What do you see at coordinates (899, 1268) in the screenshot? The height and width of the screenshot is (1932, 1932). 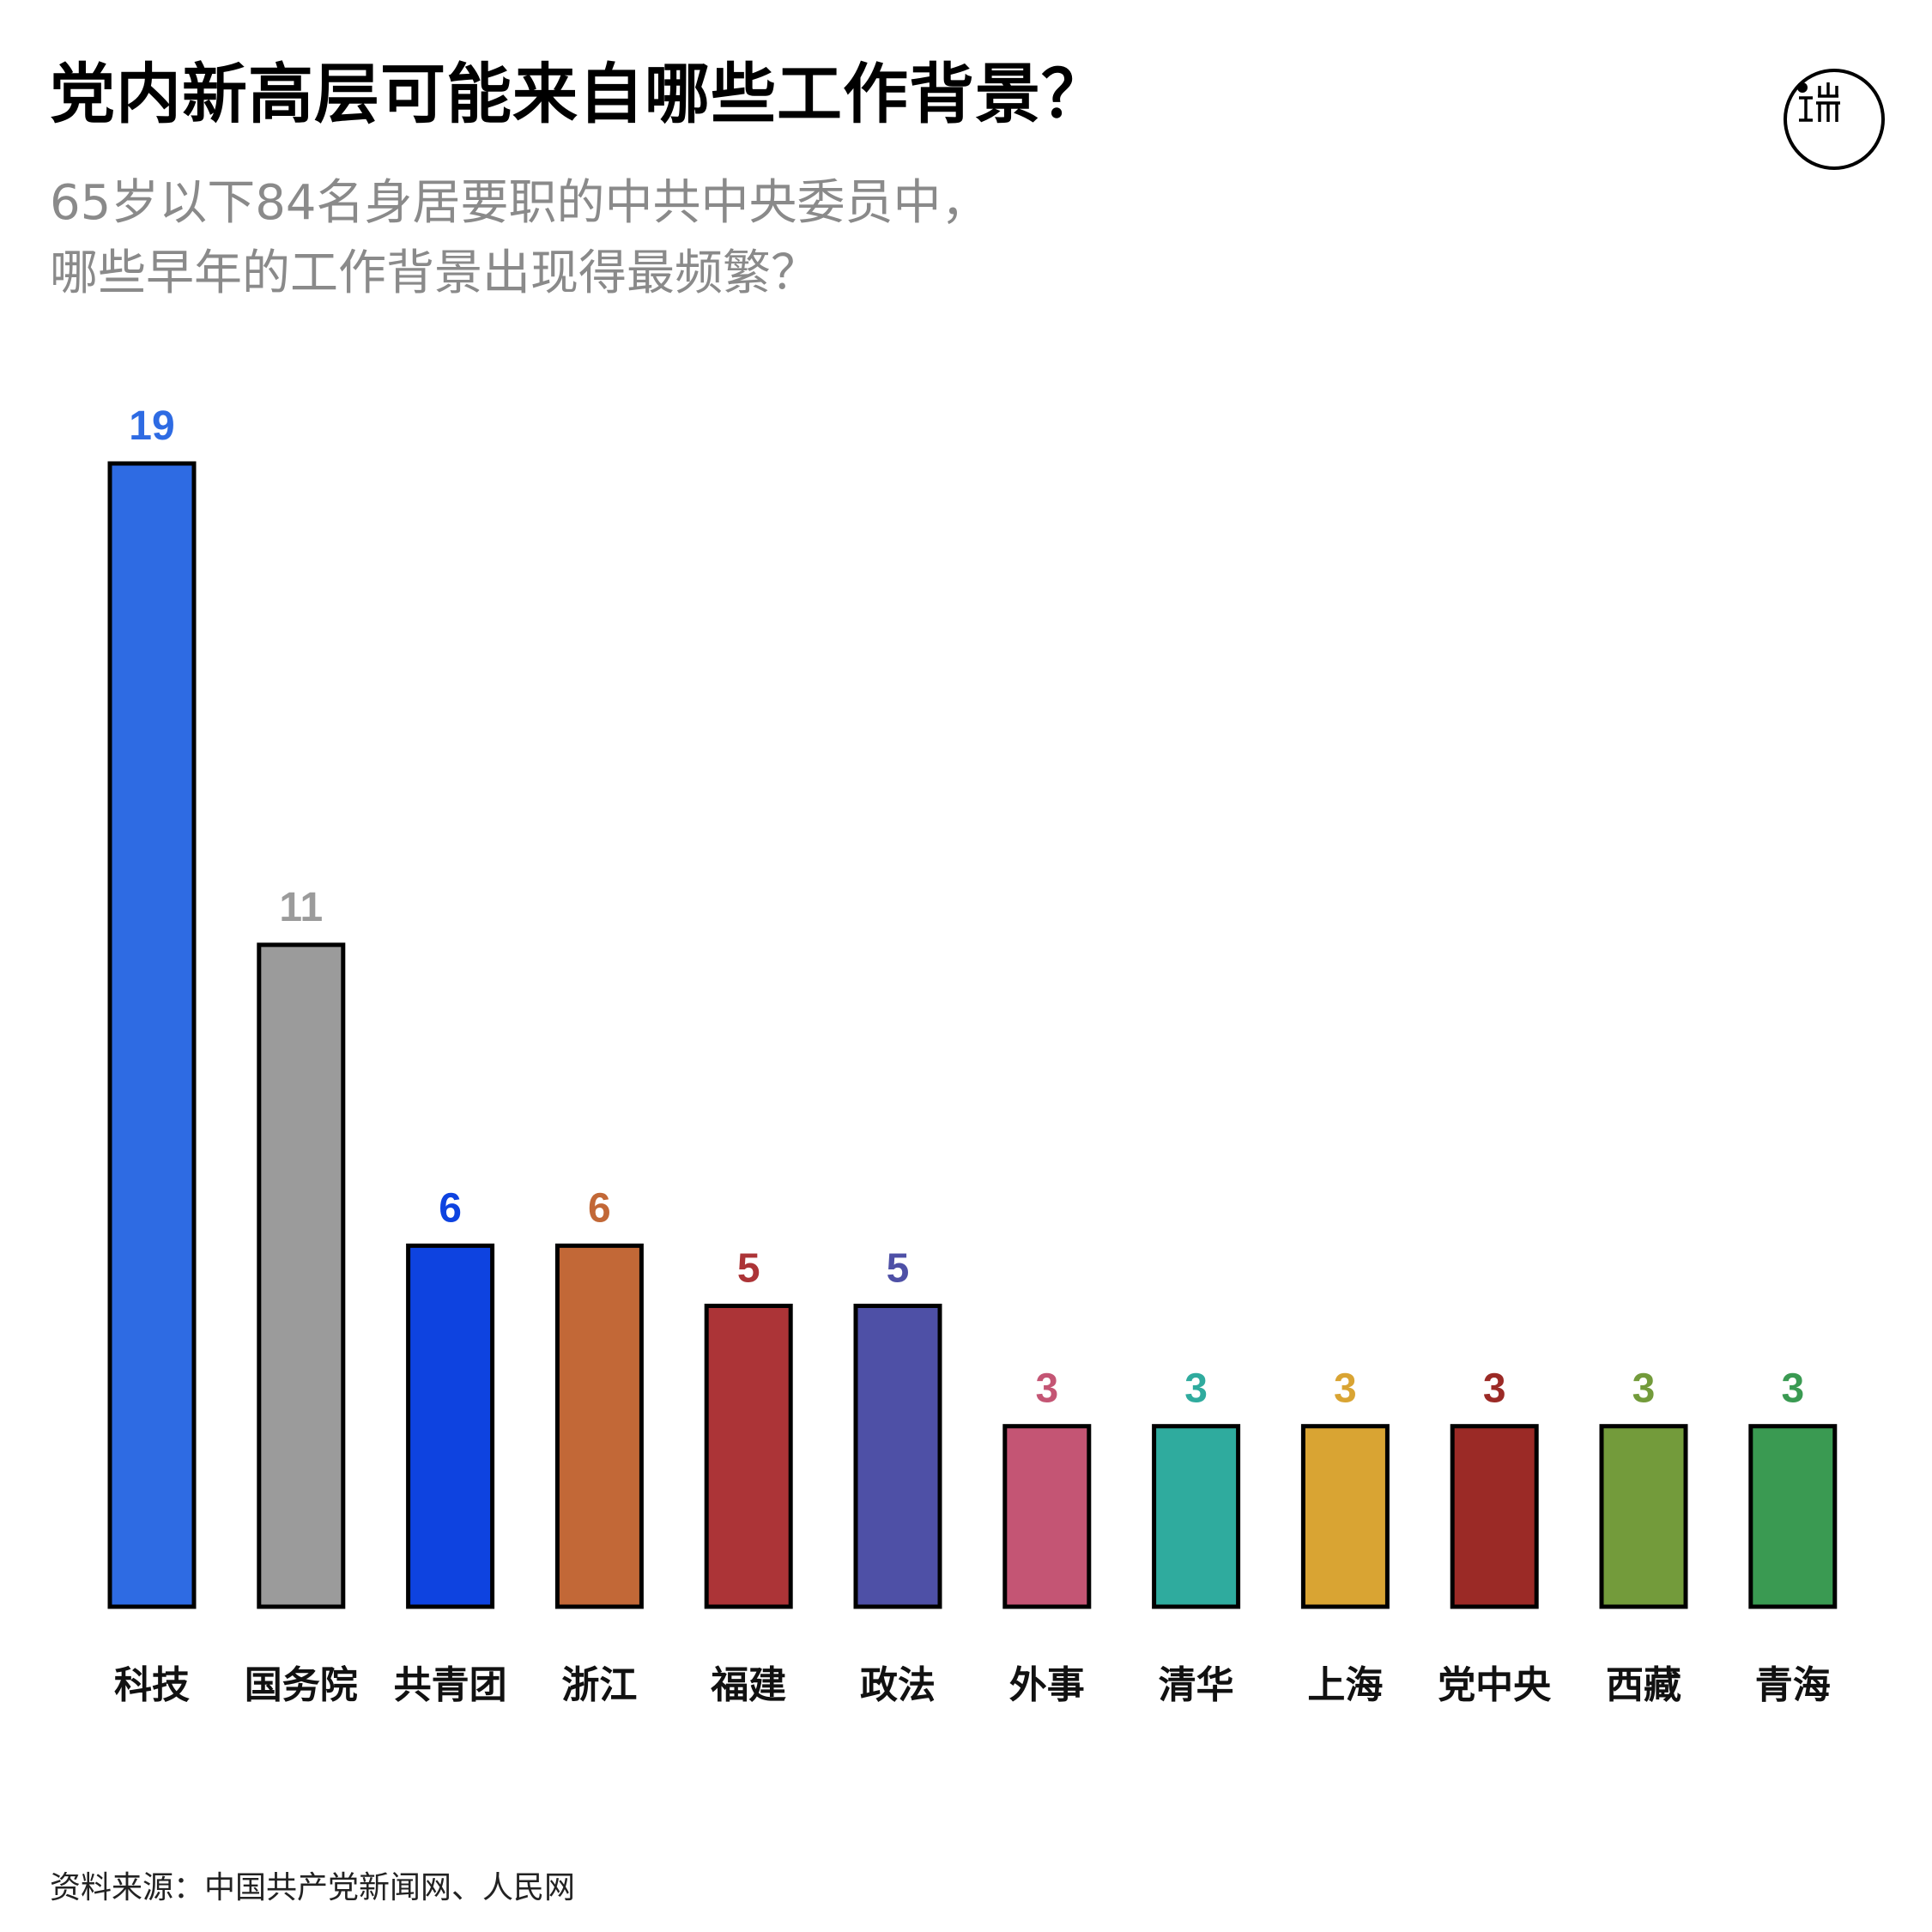 I see `value-label-6: 5` at bounding box center [899, 1268].